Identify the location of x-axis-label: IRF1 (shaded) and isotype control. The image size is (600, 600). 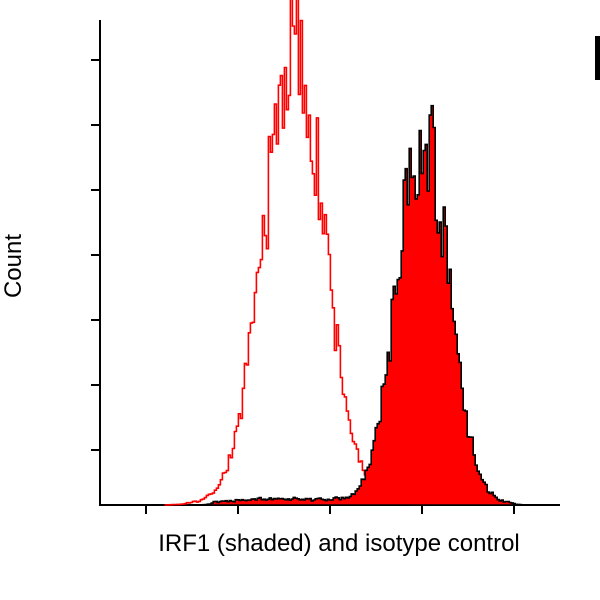
(339, 543).